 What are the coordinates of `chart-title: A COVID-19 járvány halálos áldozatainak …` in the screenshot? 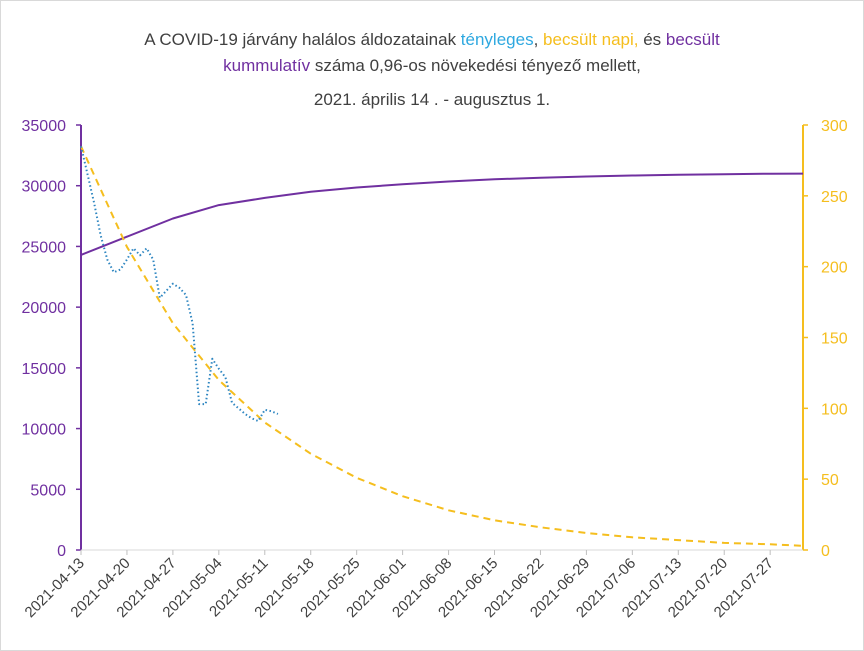 It's located at (432, 69).